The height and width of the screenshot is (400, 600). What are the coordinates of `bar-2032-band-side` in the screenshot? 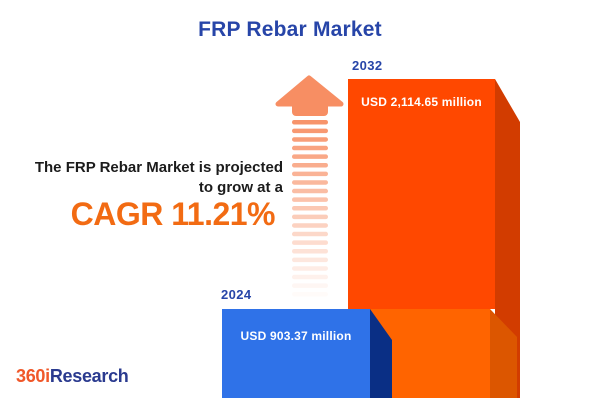 It's located at (503, 353).